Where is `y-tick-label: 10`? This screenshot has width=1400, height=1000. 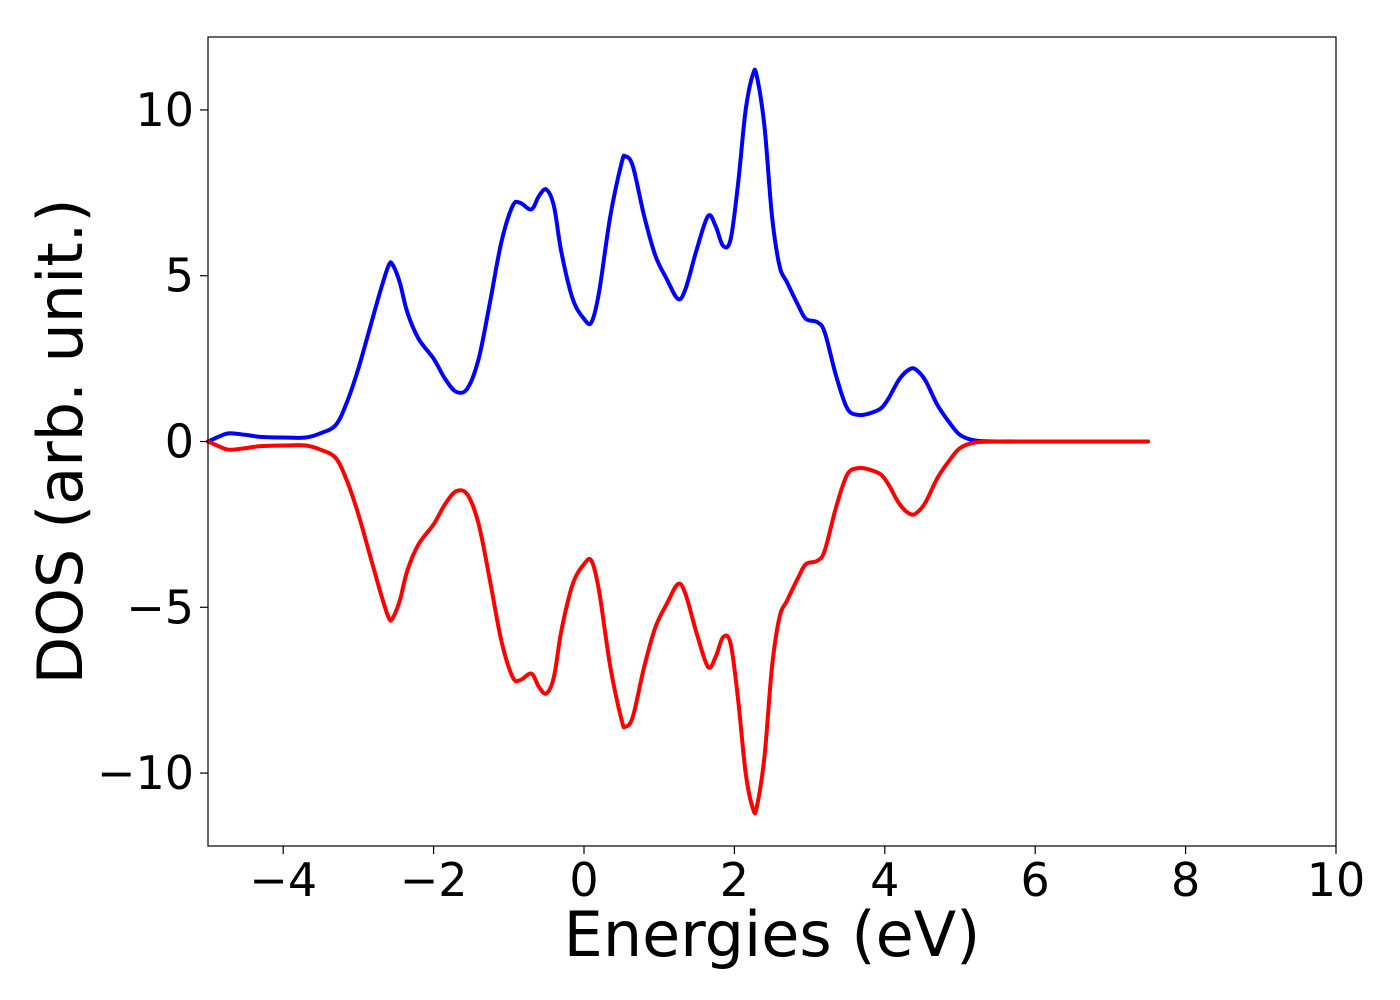
y-tick-label: 10 is located at coordinates (164, 110).